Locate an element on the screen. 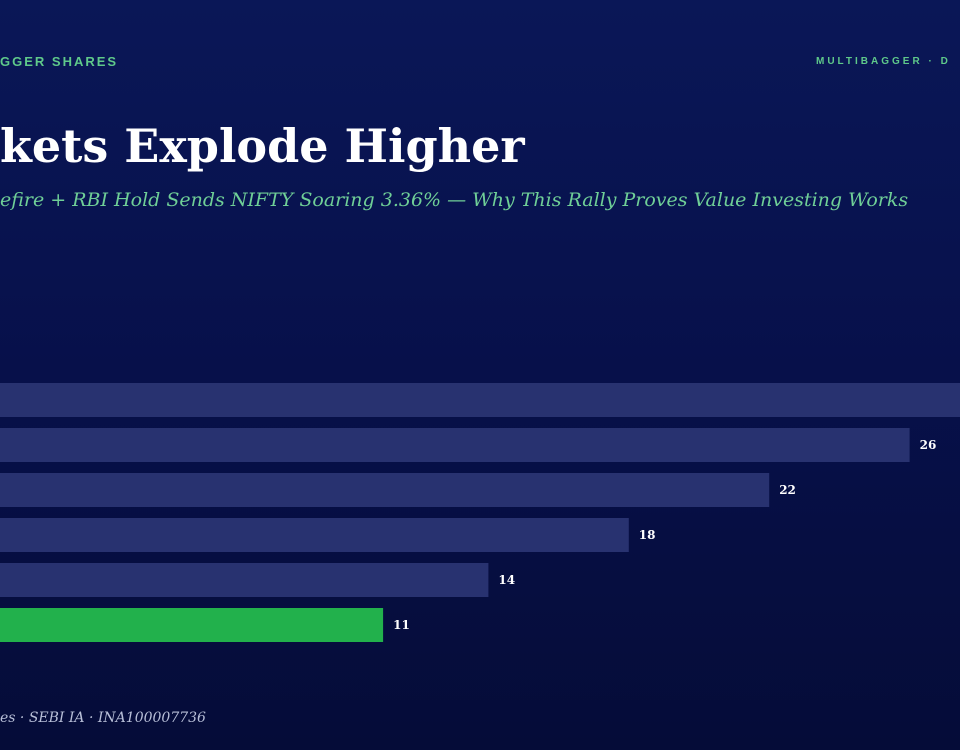  value-label: 22 is located at coordinates (787, 490).